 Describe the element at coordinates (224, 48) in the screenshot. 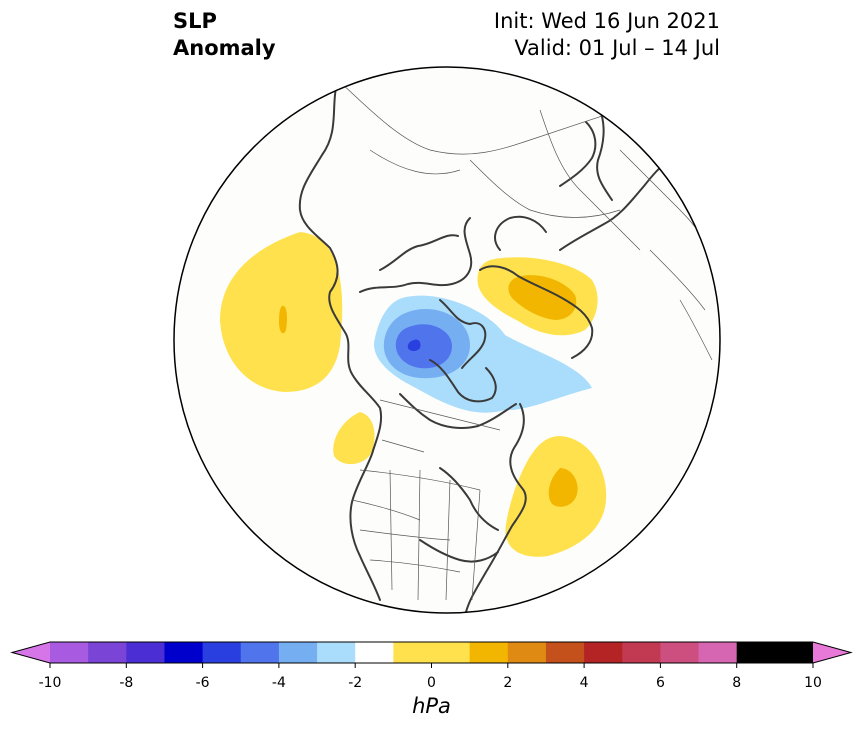

I see `title-line-2: Anomaly` at that location.